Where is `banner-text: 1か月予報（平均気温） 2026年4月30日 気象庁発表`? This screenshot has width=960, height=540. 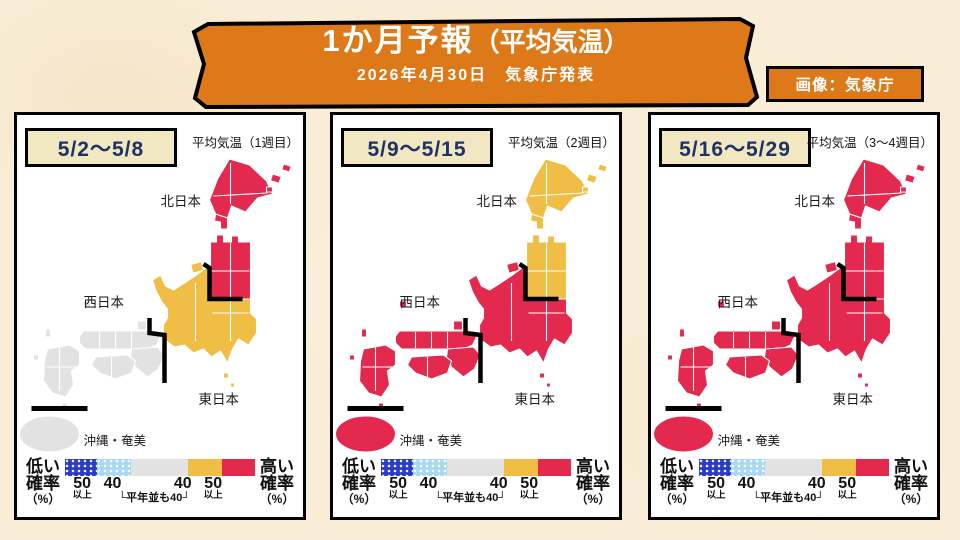
banner-text: 1か月予報（平均気温） 2026年4月30日 気象庁発表 is located at coordinates (476, 61).